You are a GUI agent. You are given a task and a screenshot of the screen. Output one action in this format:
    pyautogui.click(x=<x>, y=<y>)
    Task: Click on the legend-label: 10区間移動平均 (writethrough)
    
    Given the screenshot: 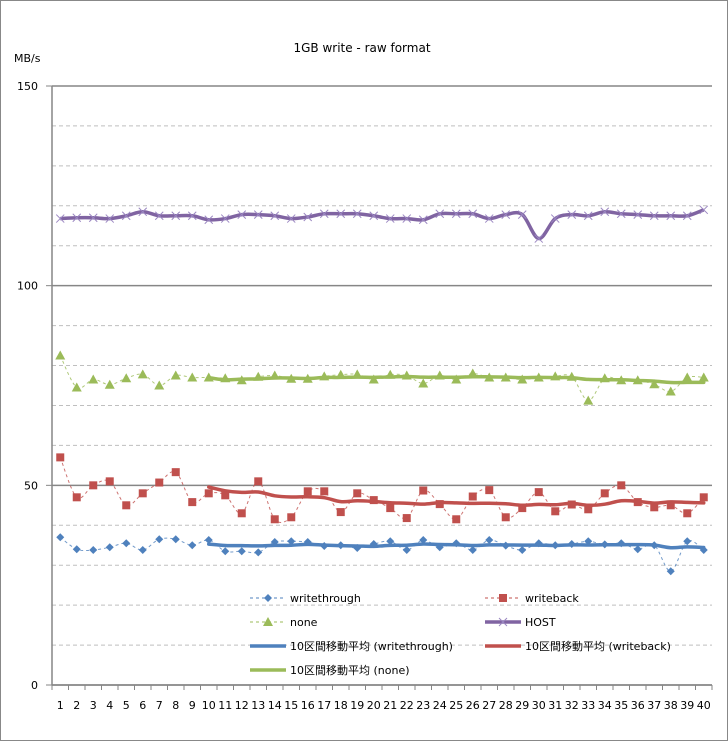 What is the action you would take?
    pyautogui.click(x=371, y=646)
    